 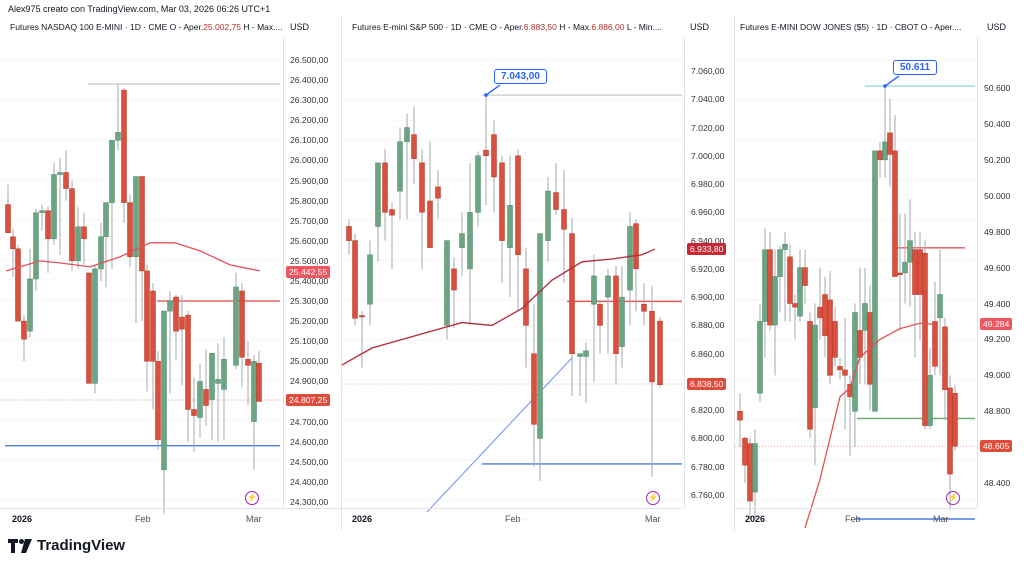 I want to click on price-callout: 50.611, so click(x=915, y=68).